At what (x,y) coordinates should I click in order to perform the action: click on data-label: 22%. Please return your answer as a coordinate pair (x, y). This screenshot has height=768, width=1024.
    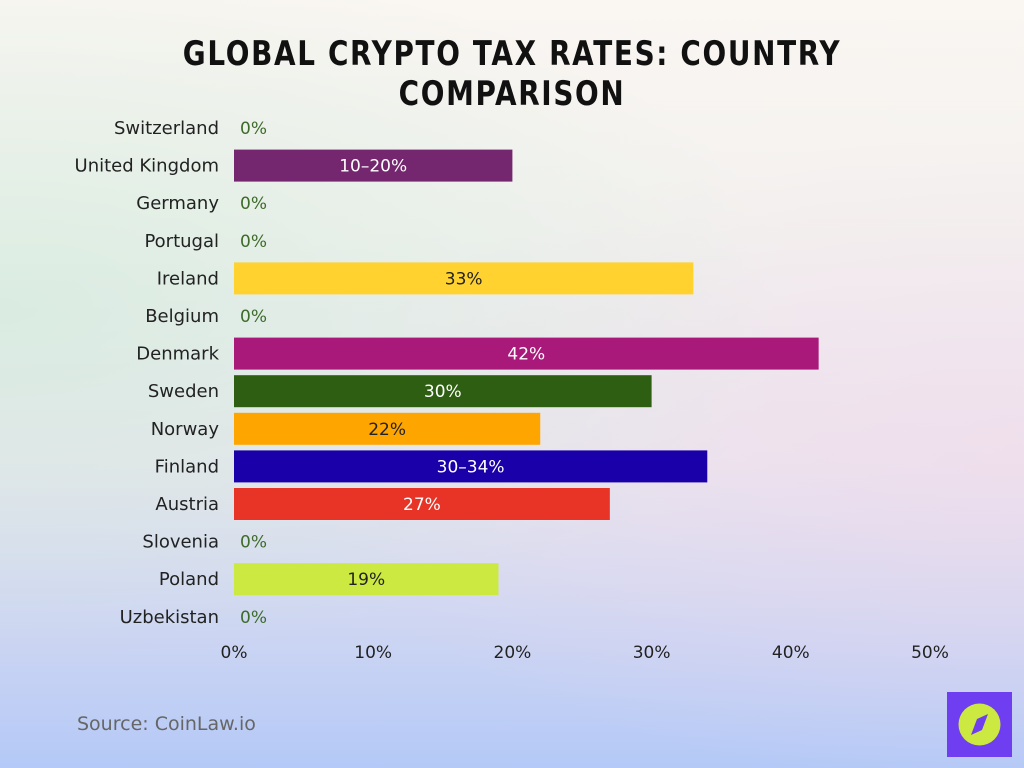
    Looking at the image, I should click on (387, 430).